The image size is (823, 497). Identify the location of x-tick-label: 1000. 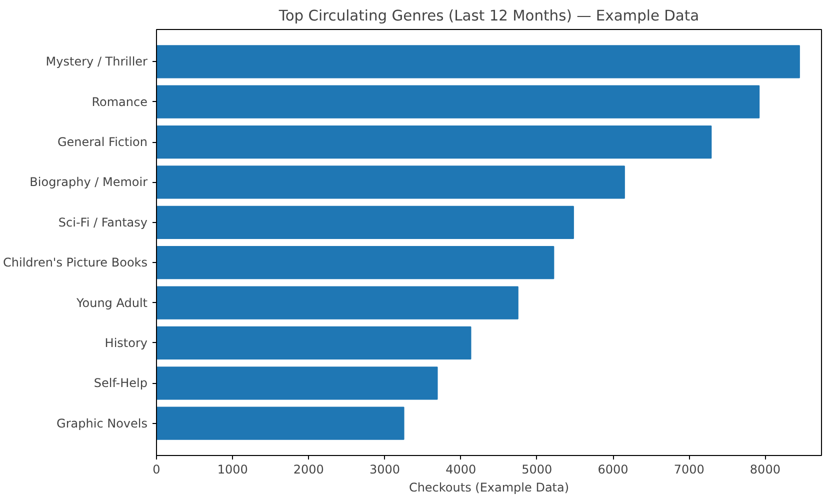
(232, 469).